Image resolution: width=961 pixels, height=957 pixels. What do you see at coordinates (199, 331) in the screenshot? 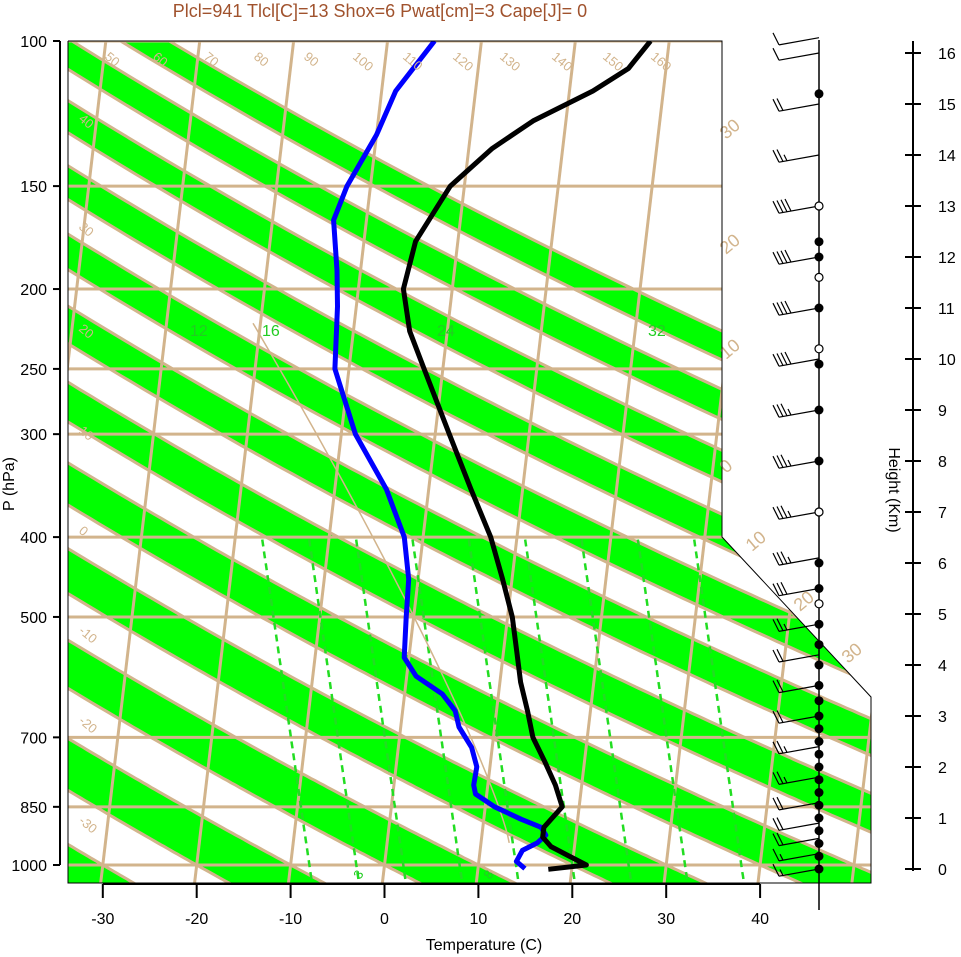
I see `moist-adiabat-label: 12` at bounding box center [199, 331].